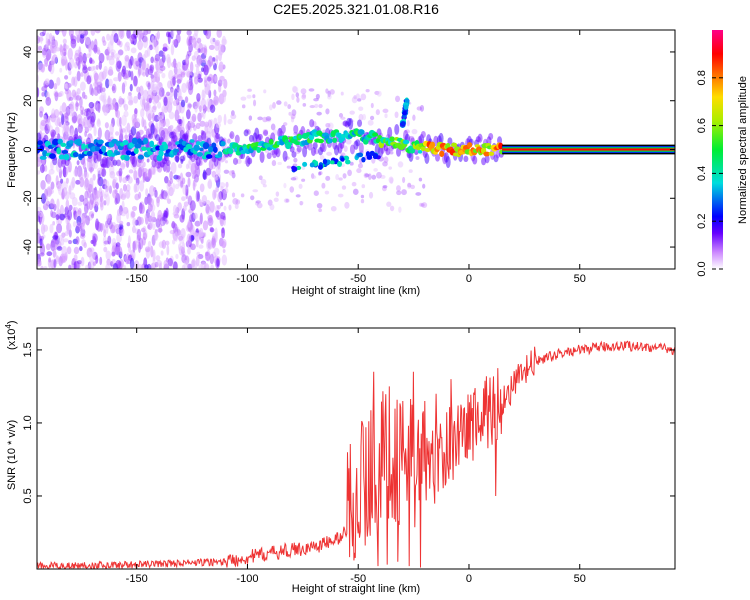 This screenshot has height=600, width=750. Describe the element at coordinates (469, 579) in the screenshot. I see `x-tick-label: 0` at that location.